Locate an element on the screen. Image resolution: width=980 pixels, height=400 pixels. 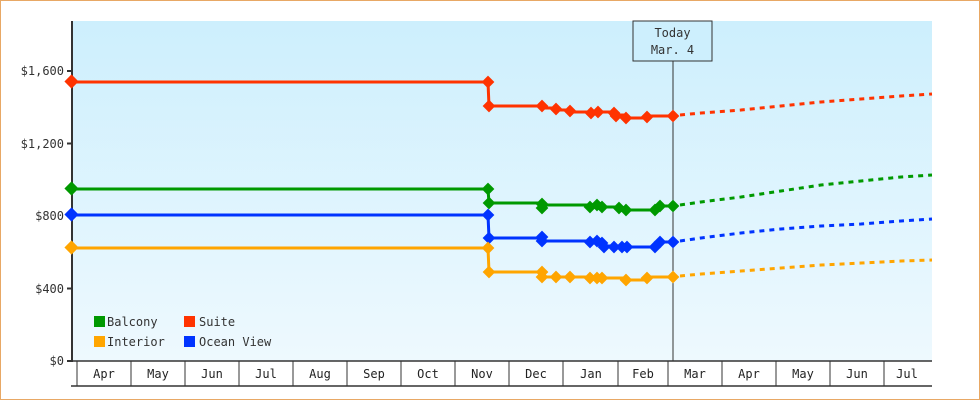
legend-item-suite: Suite is located at coordinates (209, 322).